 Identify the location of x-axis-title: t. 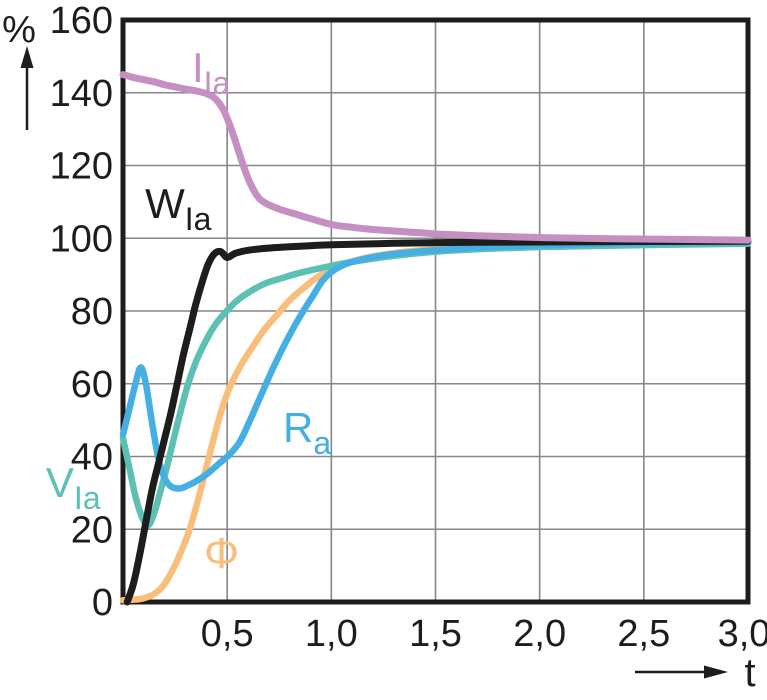
(749, 673).